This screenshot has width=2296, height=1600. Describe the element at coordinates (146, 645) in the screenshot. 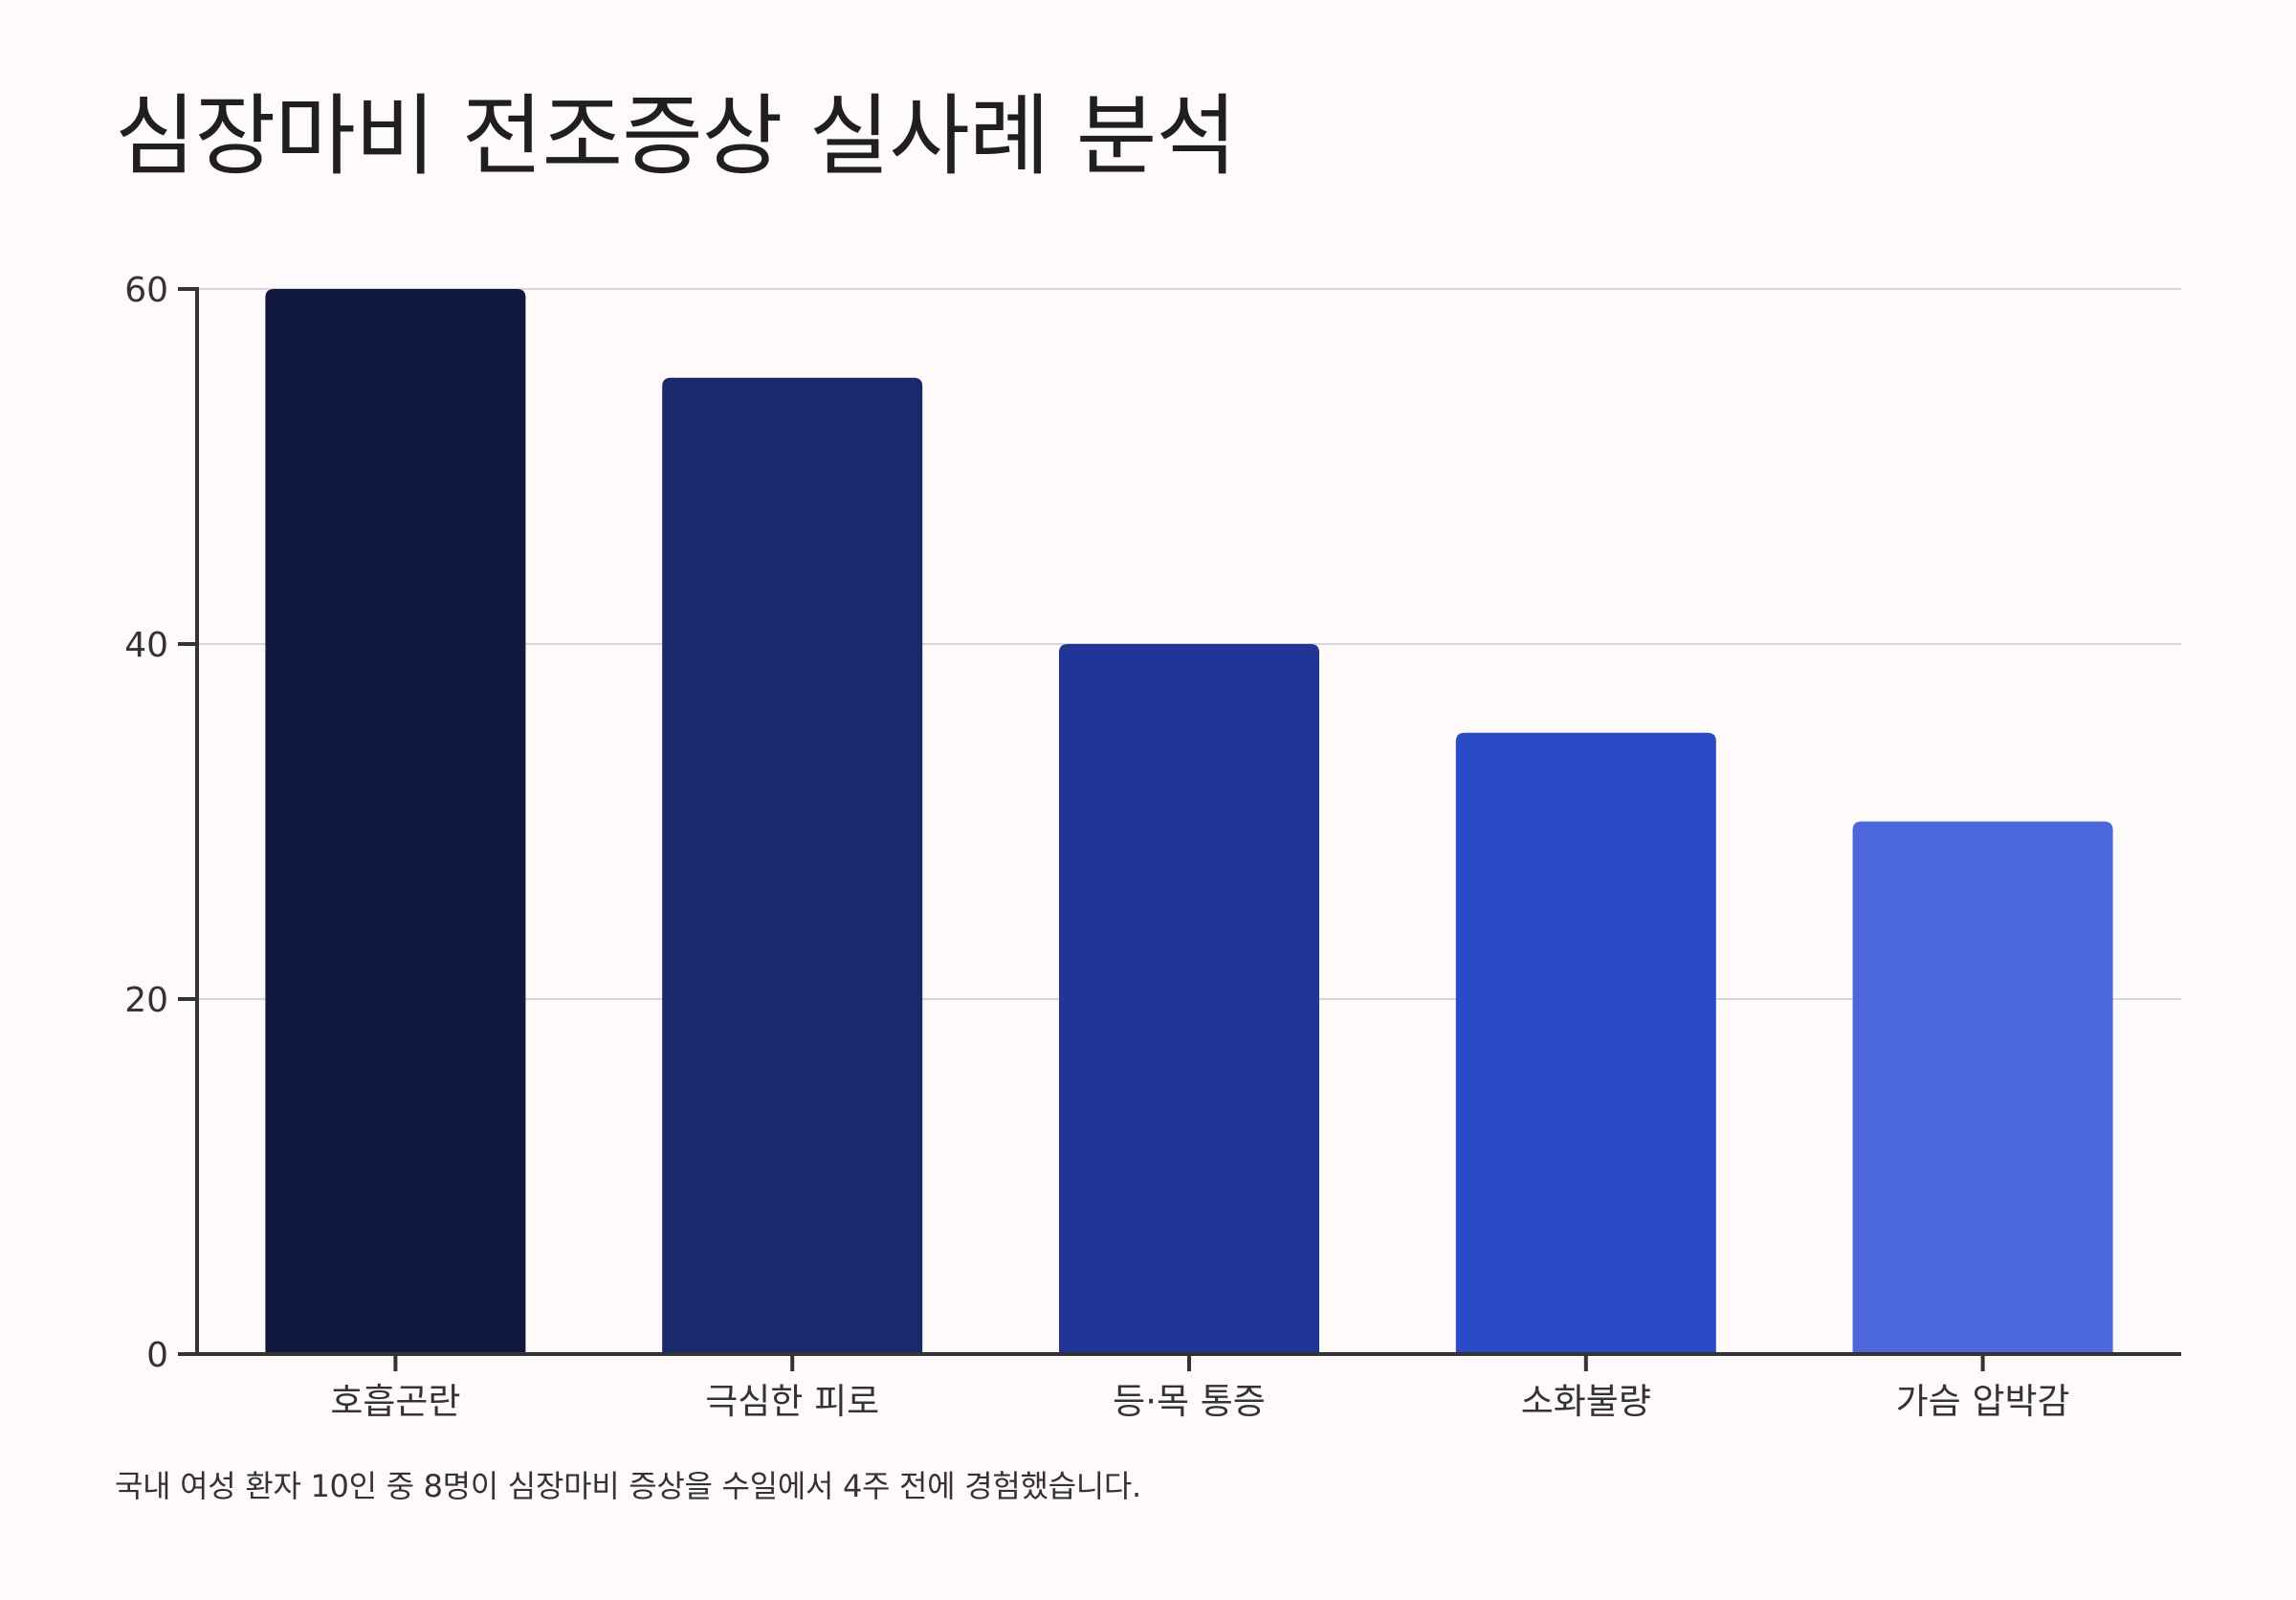

I see `y-tick-label: 40` at that location.